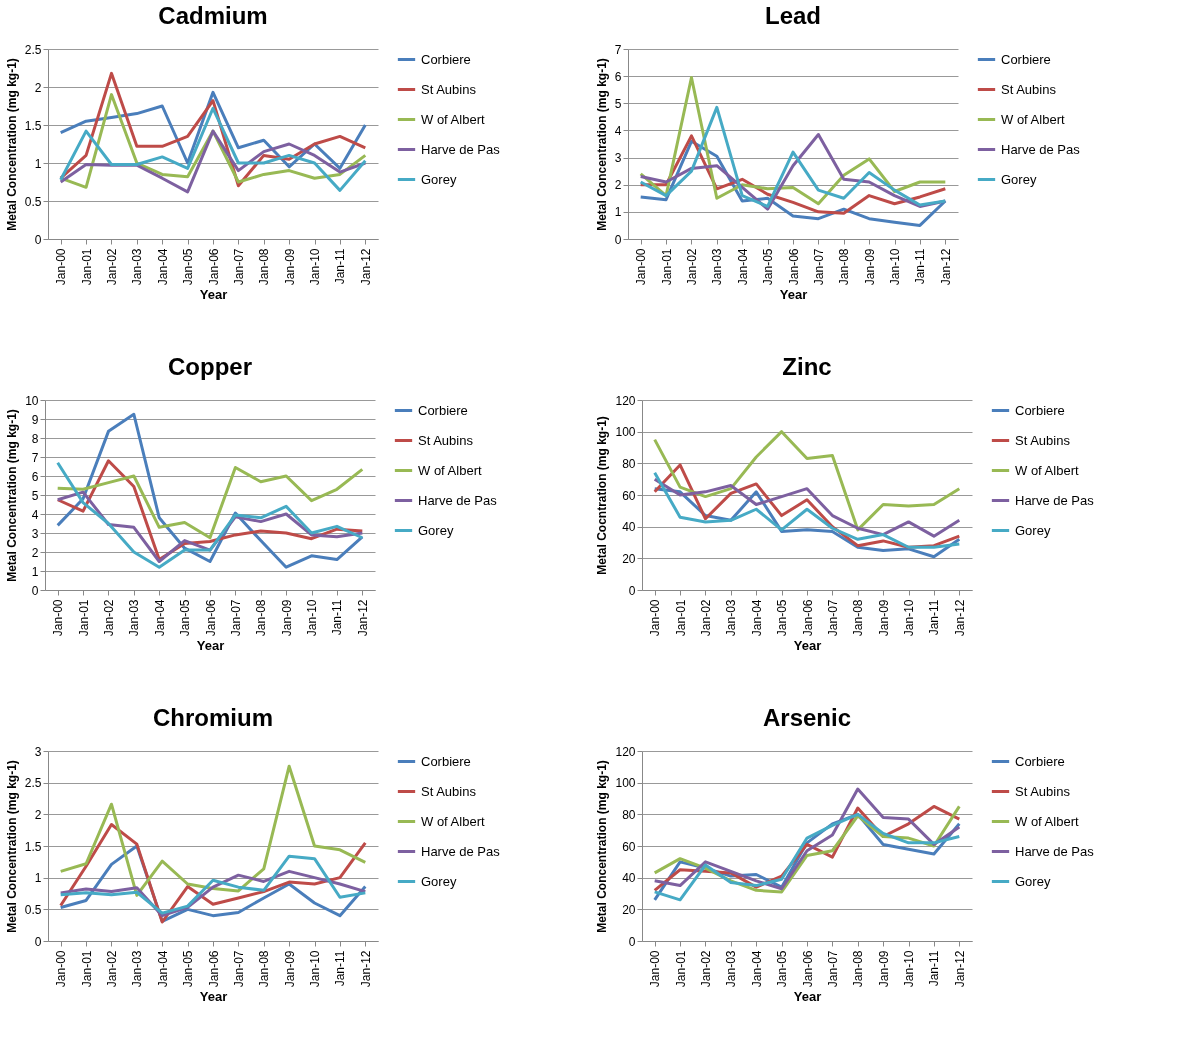  I want to click on chart-title: Arsenic, so click(807, 717).